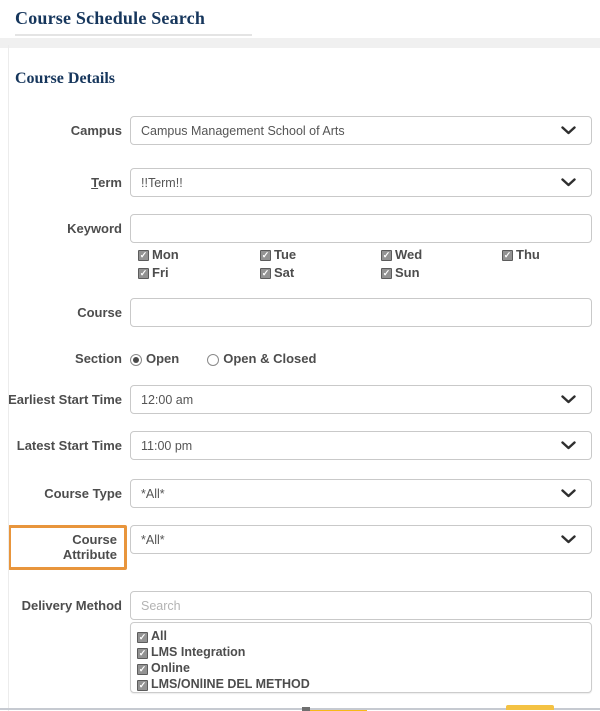 This screenshot has width=600, height=711. I want to click on course-attribute-value: *All*, so click(153, 539).